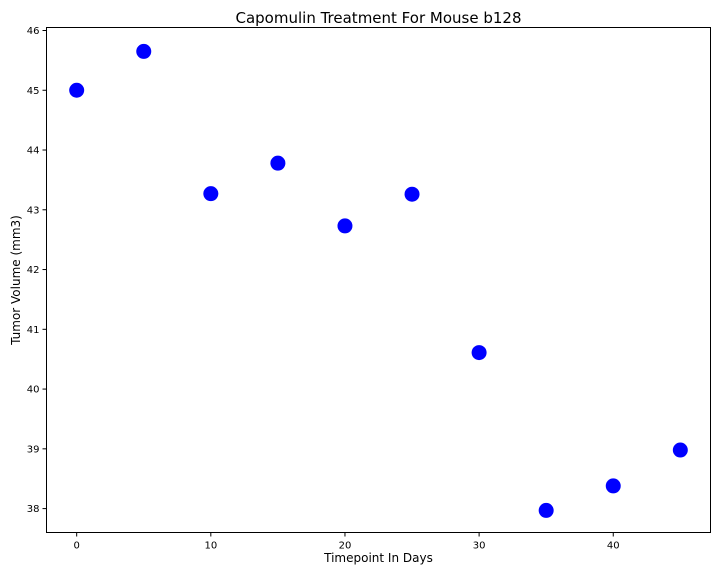  Describe the element at coordinates (379, 18) in the screenshot. I see `chart-title: Capomulin Treatment For Mouse b128` at that location.